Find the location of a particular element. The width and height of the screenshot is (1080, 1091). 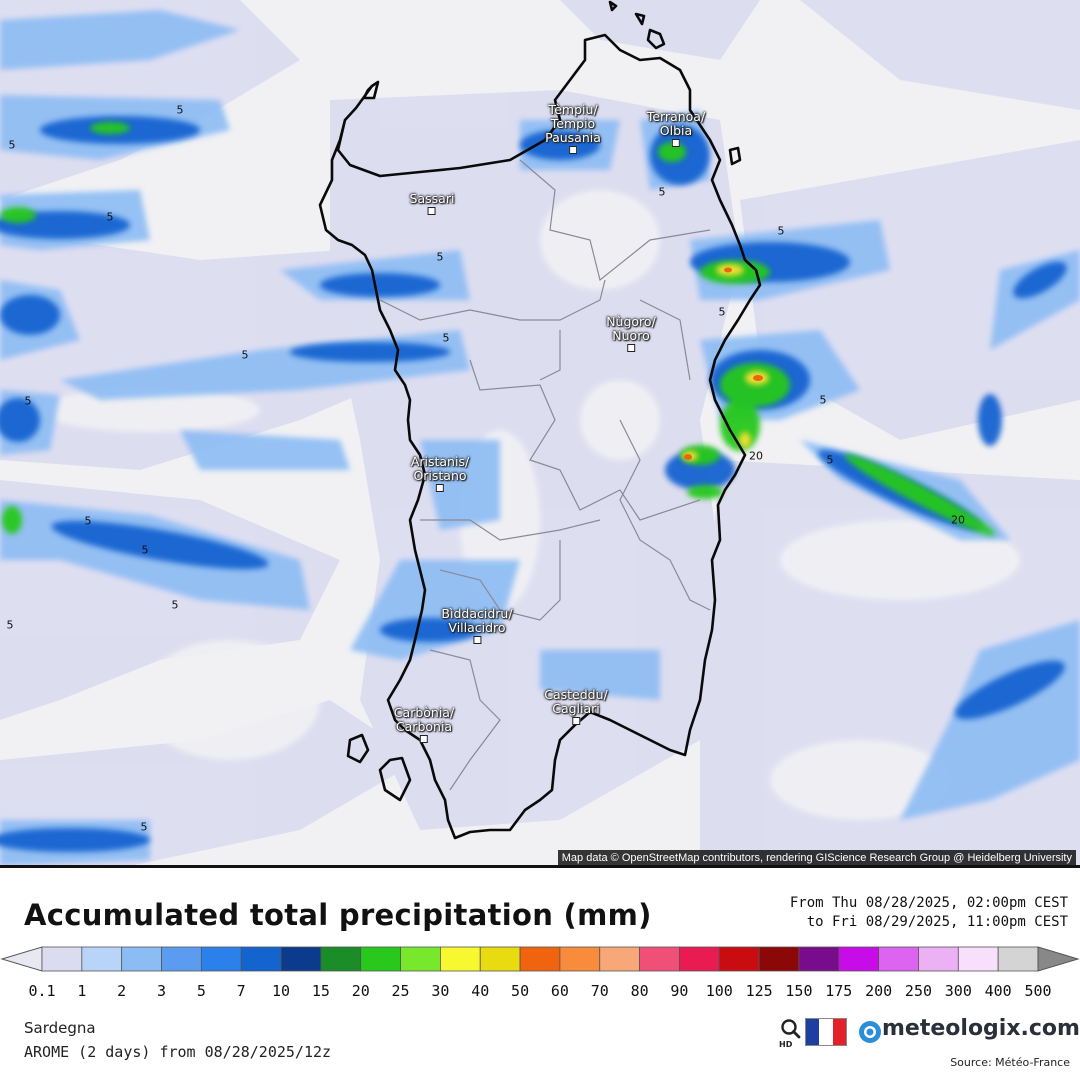

color-scale-tick: 100 is located at coordinates (719, 991).